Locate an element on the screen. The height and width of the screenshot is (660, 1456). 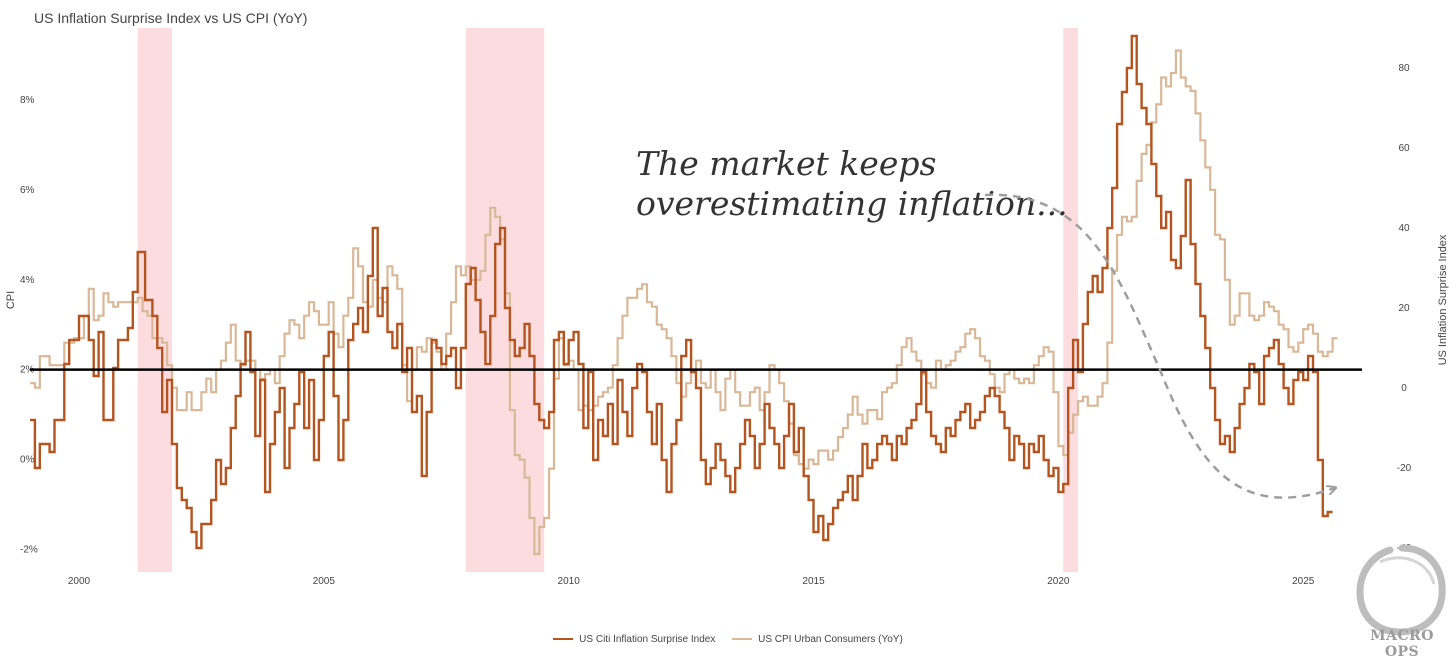
y-axis-left-ticks: -2% 0% 2% 4% 6% 8% is located at coordinates (29, 325).